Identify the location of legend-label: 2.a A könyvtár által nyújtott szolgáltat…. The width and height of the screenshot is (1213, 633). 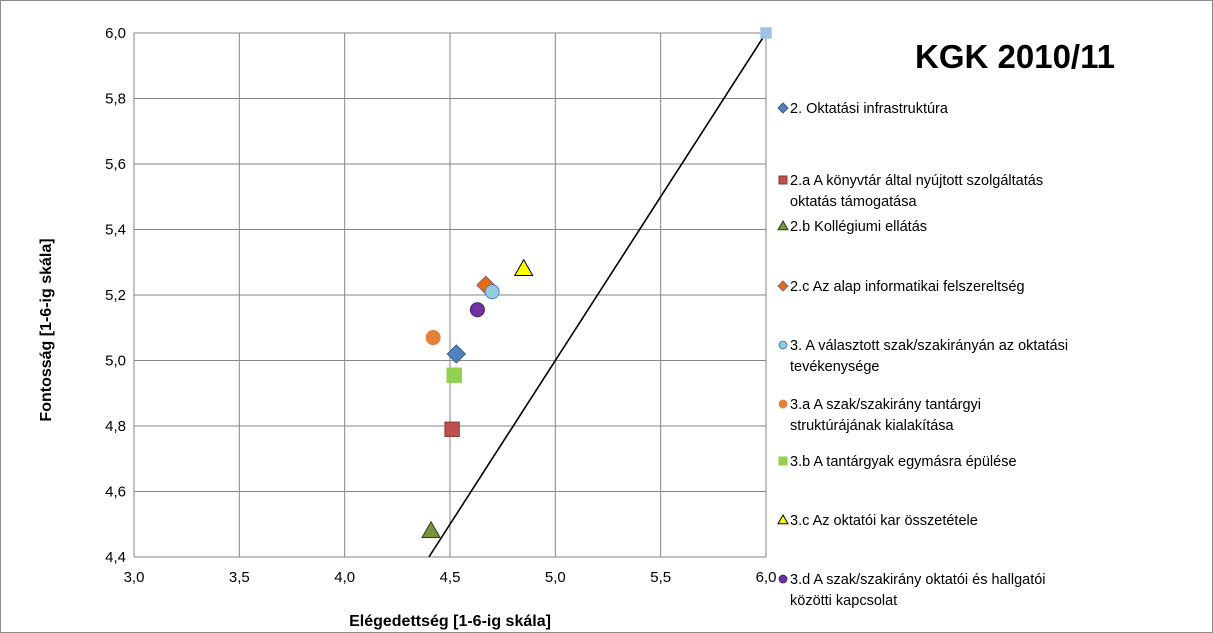
(916, 181).